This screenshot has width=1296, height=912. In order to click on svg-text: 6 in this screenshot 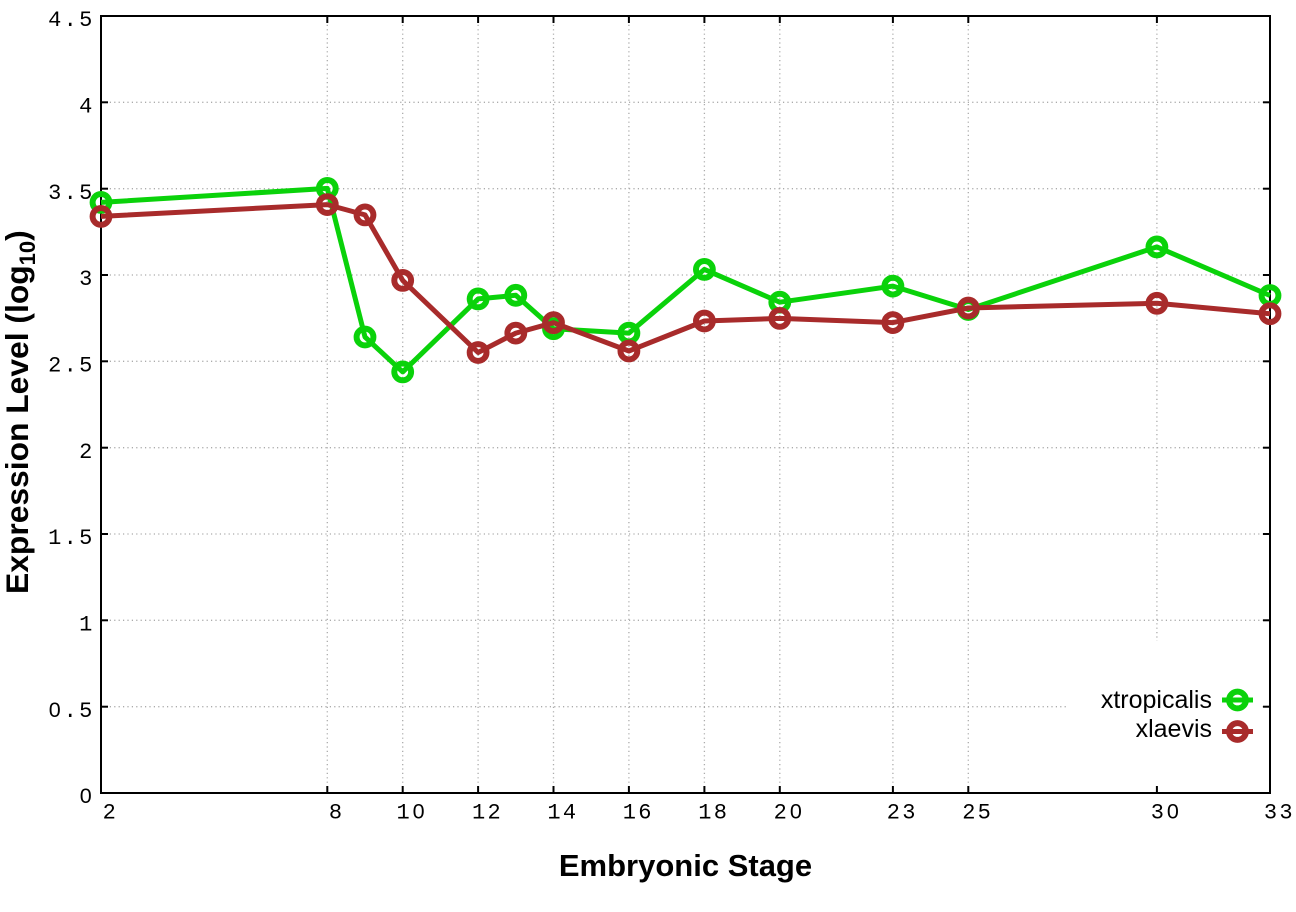, I will do `click(644, 813)`.